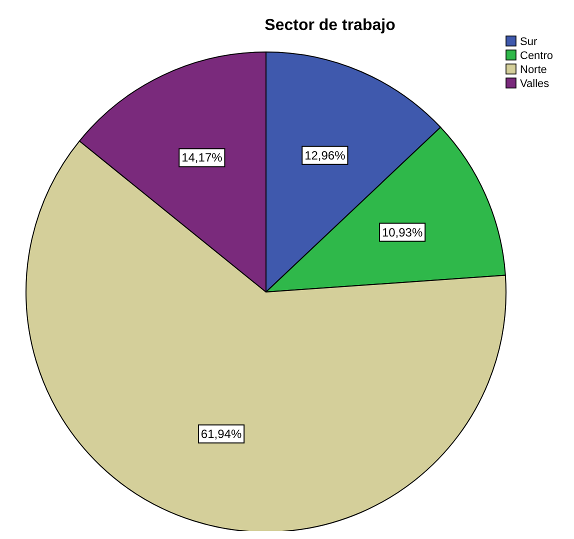  I want to click on data-label: 14,17%, so click(202, 157).